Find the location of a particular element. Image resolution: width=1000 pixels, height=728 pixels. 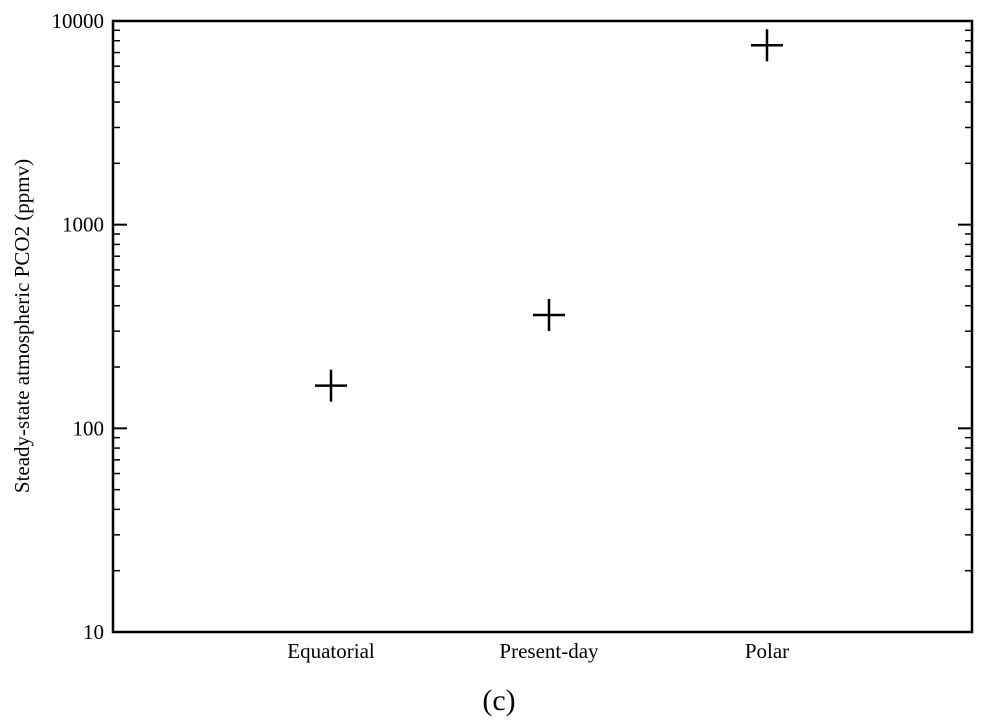

y-tick-label: 10000 is located at coordinates (78, 21).